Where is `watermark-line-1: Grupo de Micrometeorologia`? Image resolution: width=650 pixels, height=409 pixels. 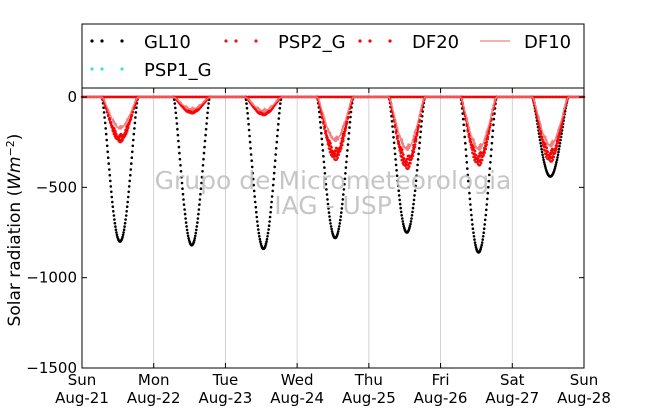 watermark-line-1: Grupo de Micrometeorologia is located at coordinates (333, 180).